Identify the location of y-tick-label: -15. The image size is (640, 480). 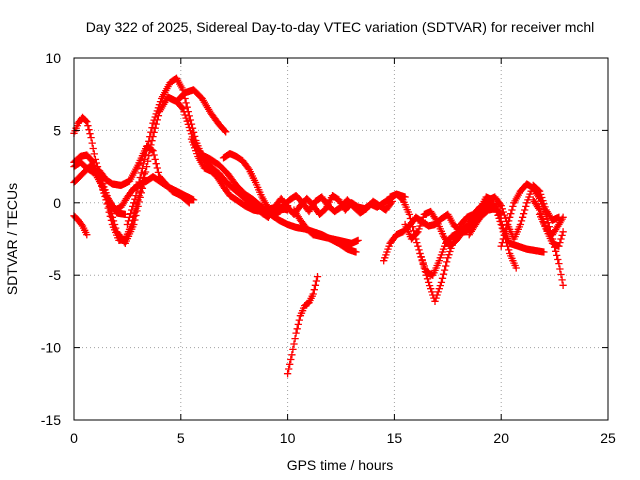
(51, 420).